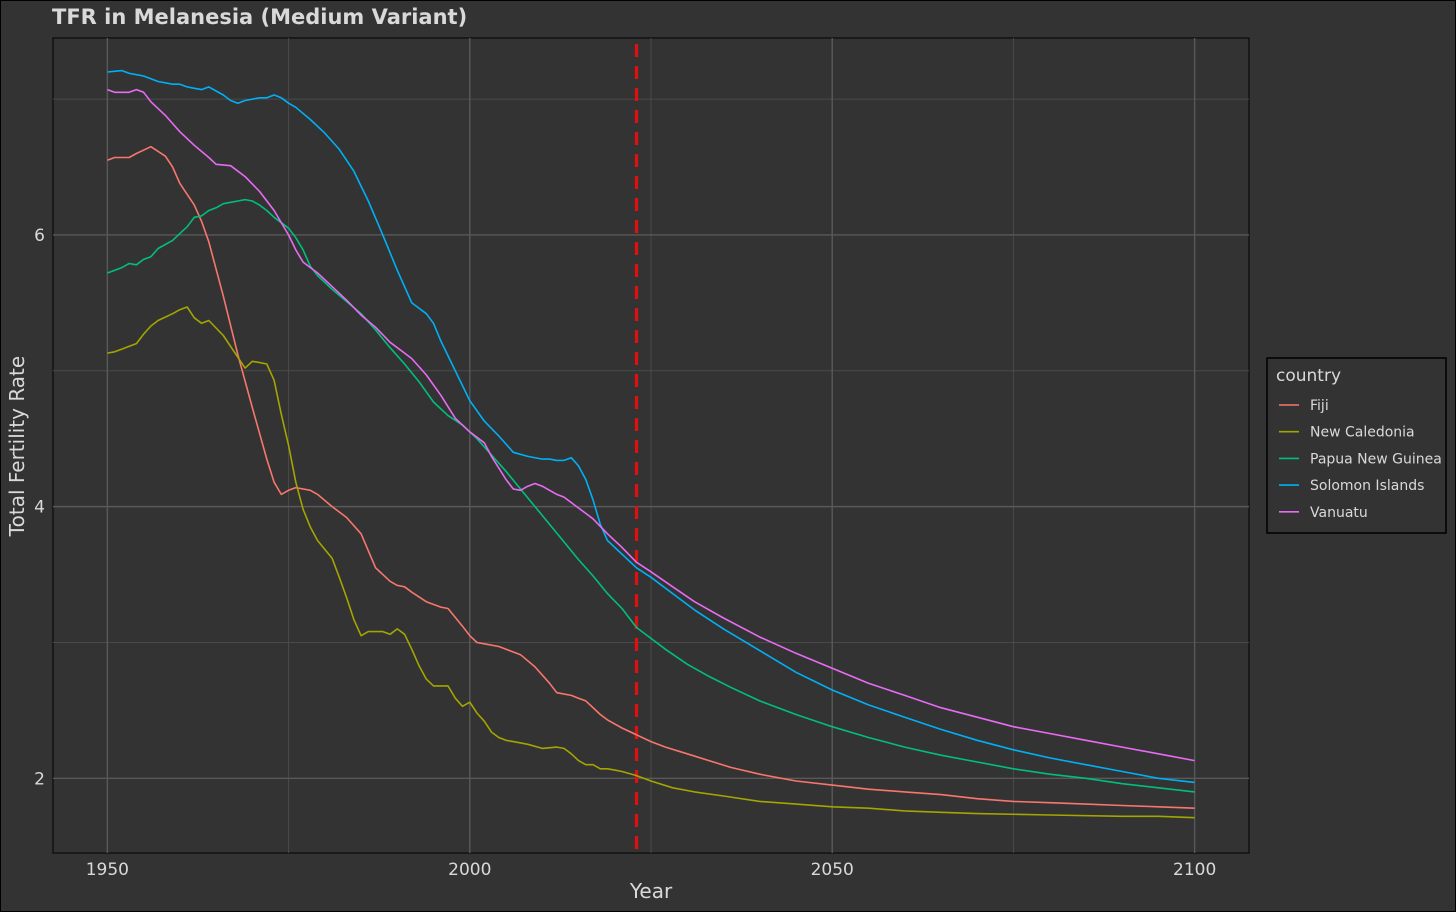  Describe the element at coordinates (469, 870) in the screenshot. I see `x-tick-label: 2000` at that location.